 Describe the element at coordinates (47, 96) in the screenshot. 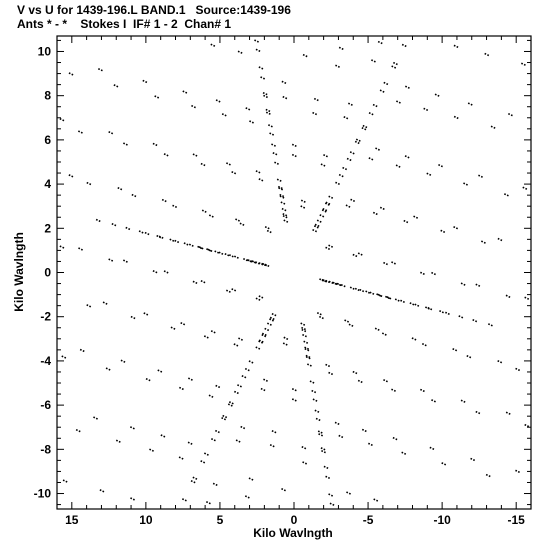

I see `y-tick-label: 8` at that location.